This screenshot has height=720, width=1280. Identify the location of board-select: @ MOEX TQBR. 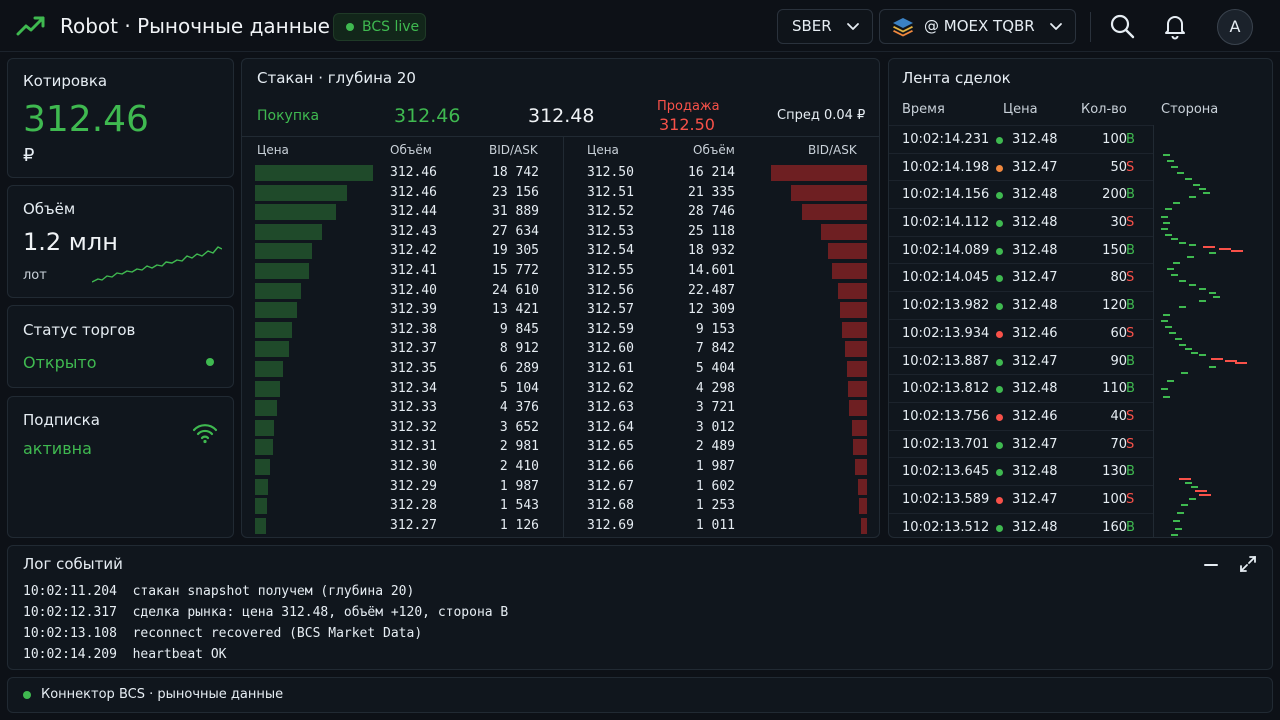
(977, 26).